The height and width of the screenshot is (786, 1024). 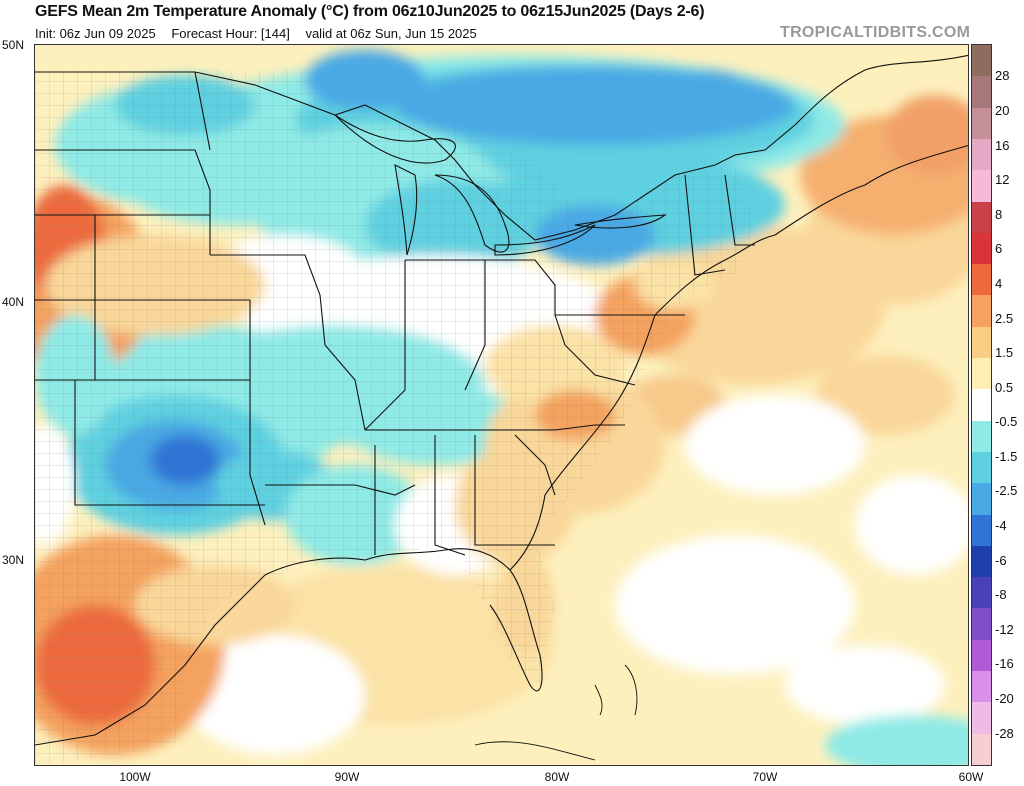 I want to click on colorbar-tick-label: 4, so click(x=999, y=283).